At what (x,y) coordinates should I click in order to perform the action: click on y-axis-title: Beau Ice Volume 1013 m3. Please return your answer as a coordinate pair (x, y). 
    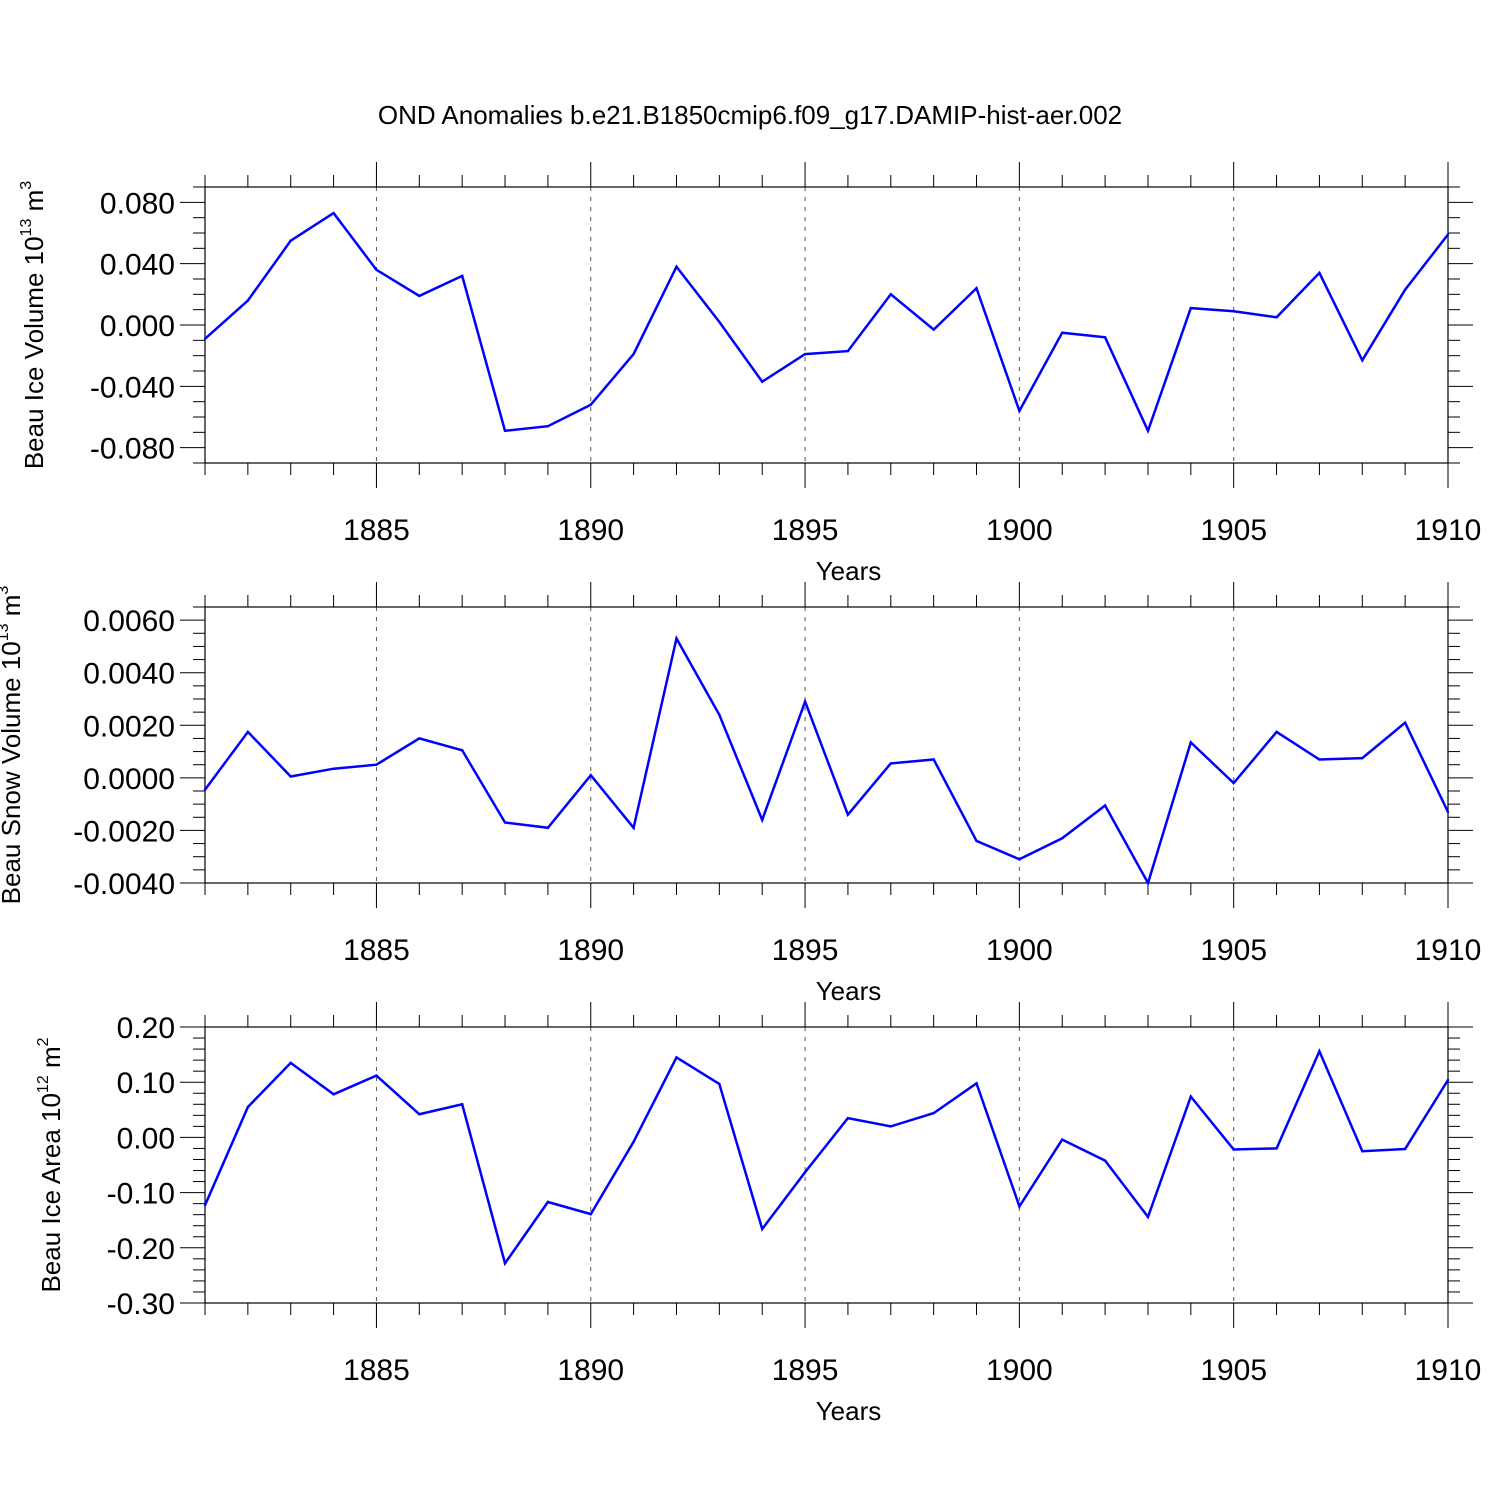
    Looking at the image, I should click on (33, 325).